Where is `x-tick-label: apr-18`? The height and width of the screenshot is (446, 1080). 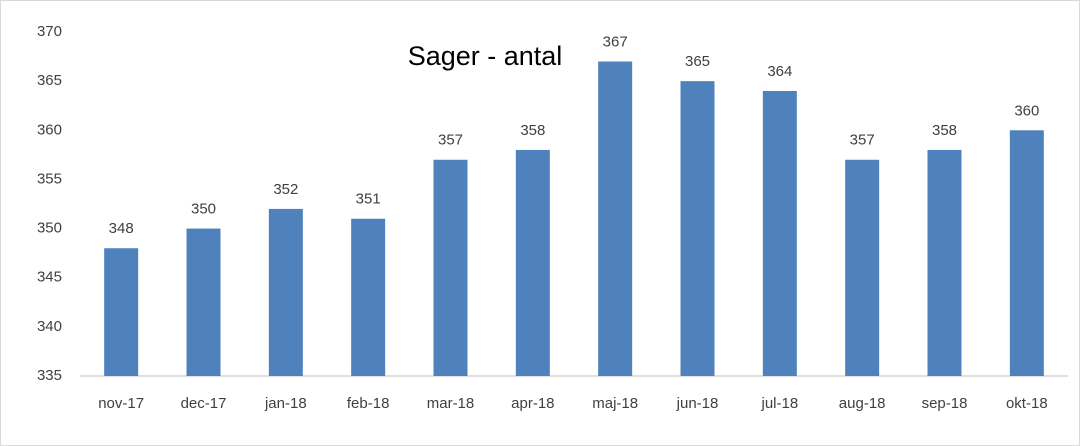 x-tick-label: apr-18 is located at coordinates (532, 403).